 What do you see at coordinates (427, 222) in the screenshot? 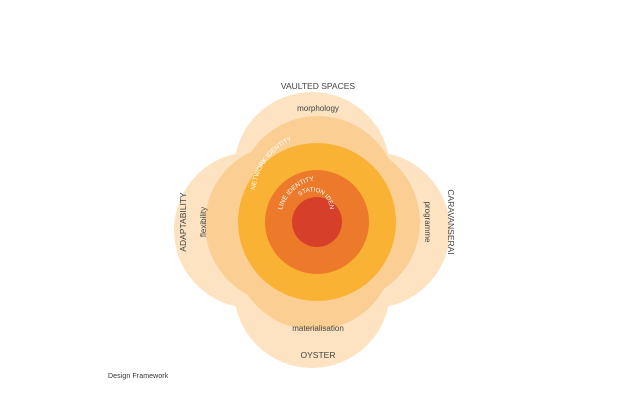
I see `label-programme: programme` at bounding box center [427, 222].